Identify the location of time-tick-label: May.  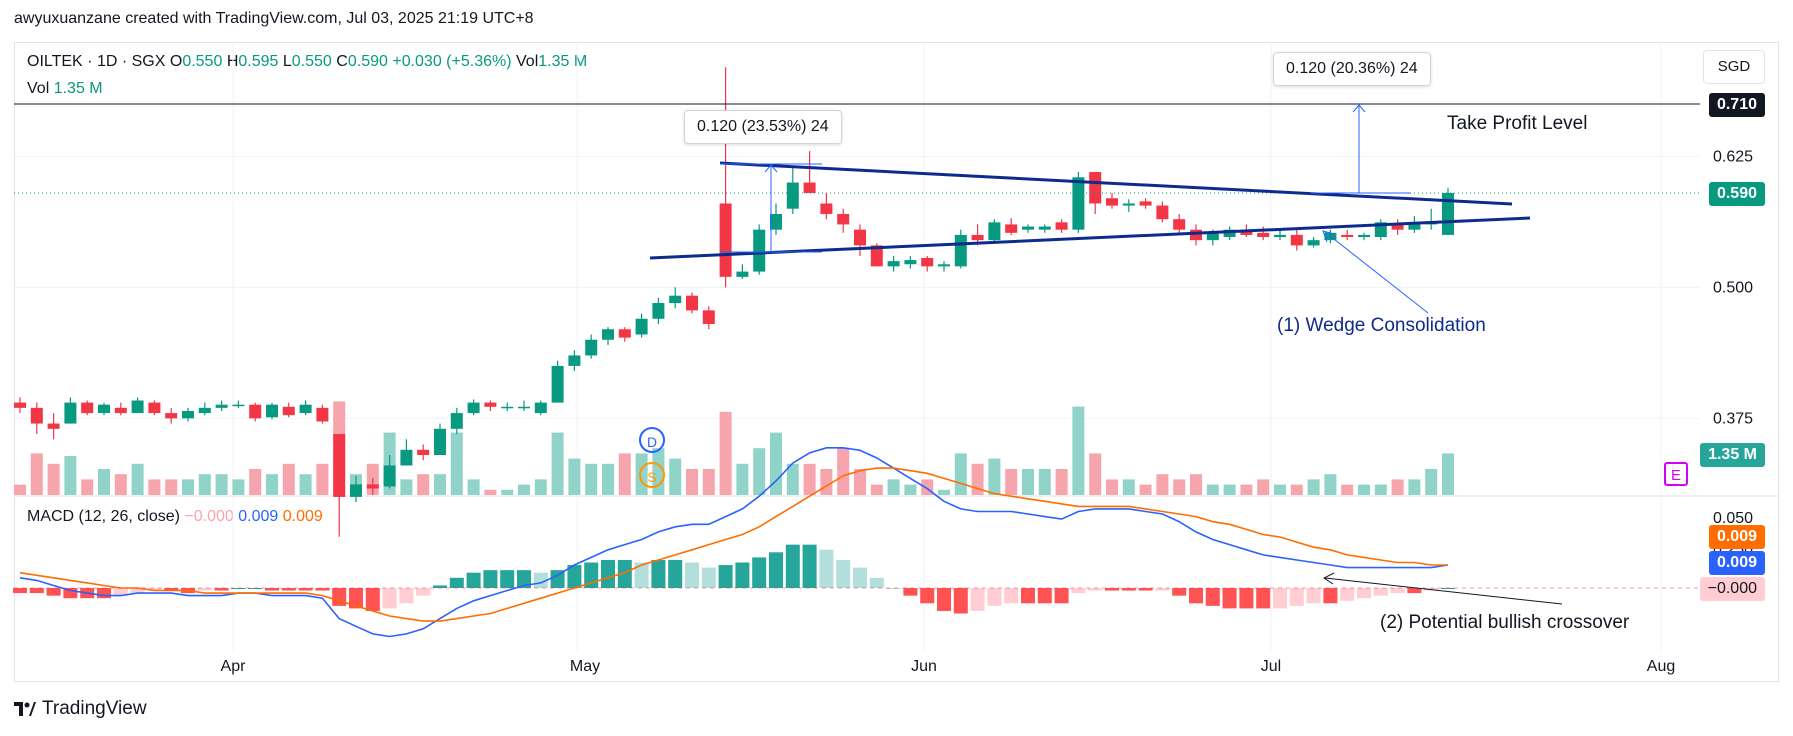
(585, 666).